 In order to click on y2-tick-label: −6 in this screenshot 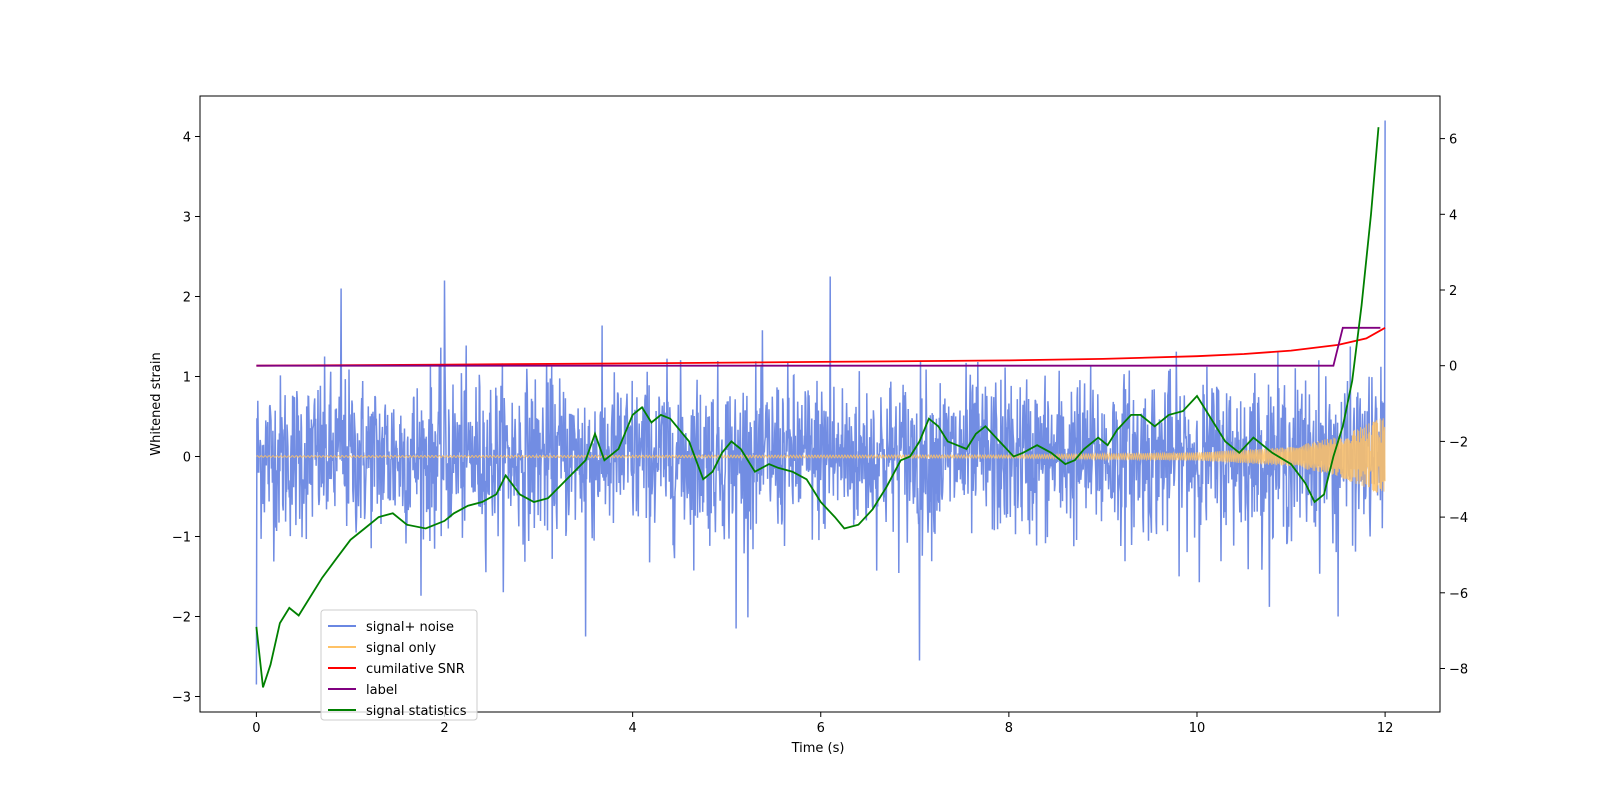, I will do `click(1458, 594)`.